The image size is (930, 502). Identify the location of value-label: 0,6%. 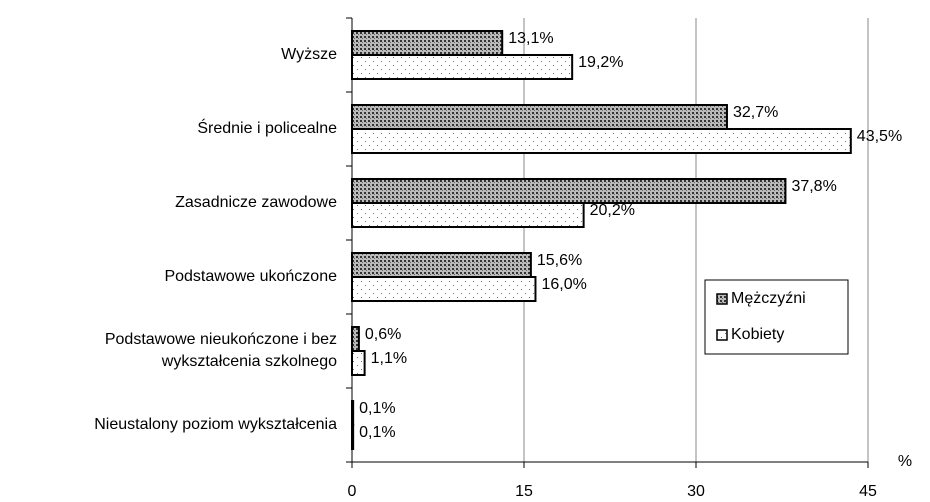
(383, 334).